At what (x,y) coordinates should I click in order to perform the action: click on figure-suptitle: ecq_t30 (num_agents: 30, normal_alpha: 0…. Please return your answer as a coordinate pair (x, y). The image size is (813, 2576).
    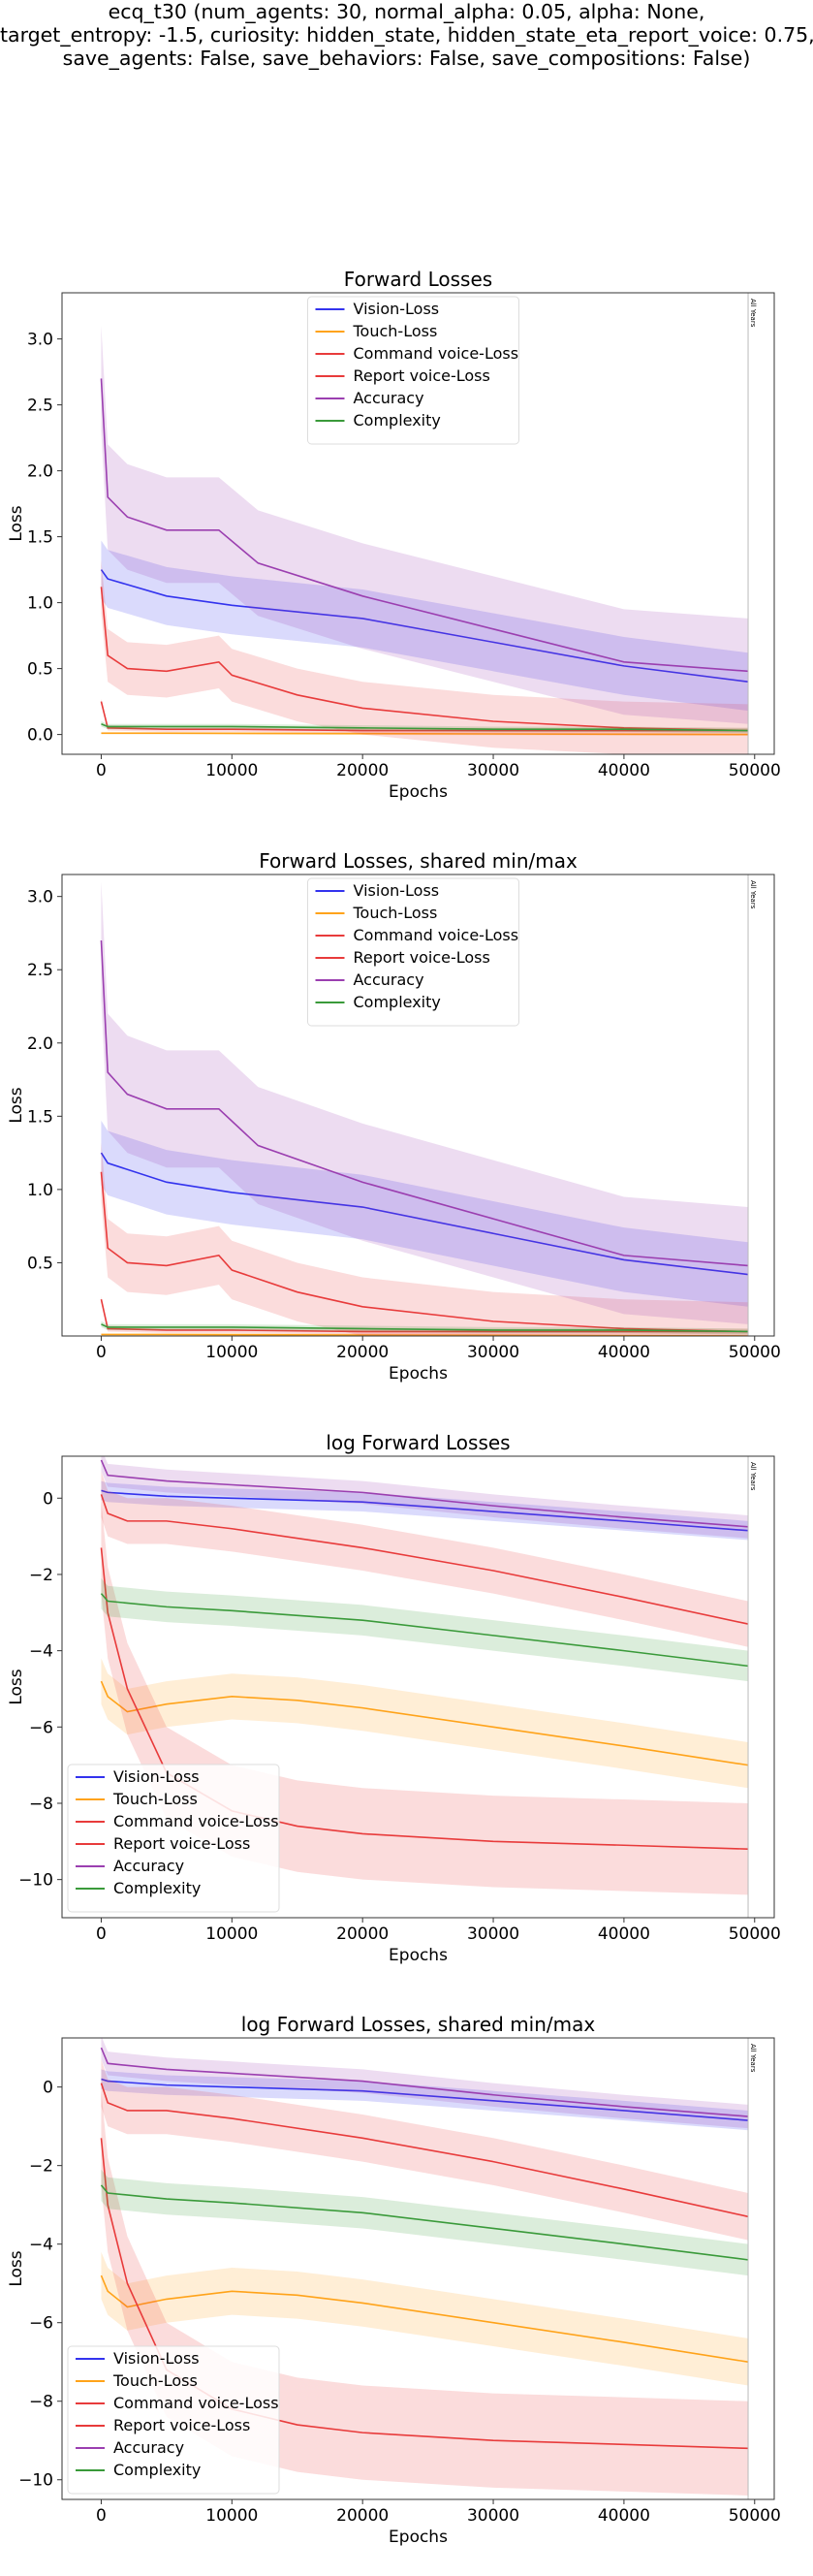
    Looking at the image, I should click on (406, 35).